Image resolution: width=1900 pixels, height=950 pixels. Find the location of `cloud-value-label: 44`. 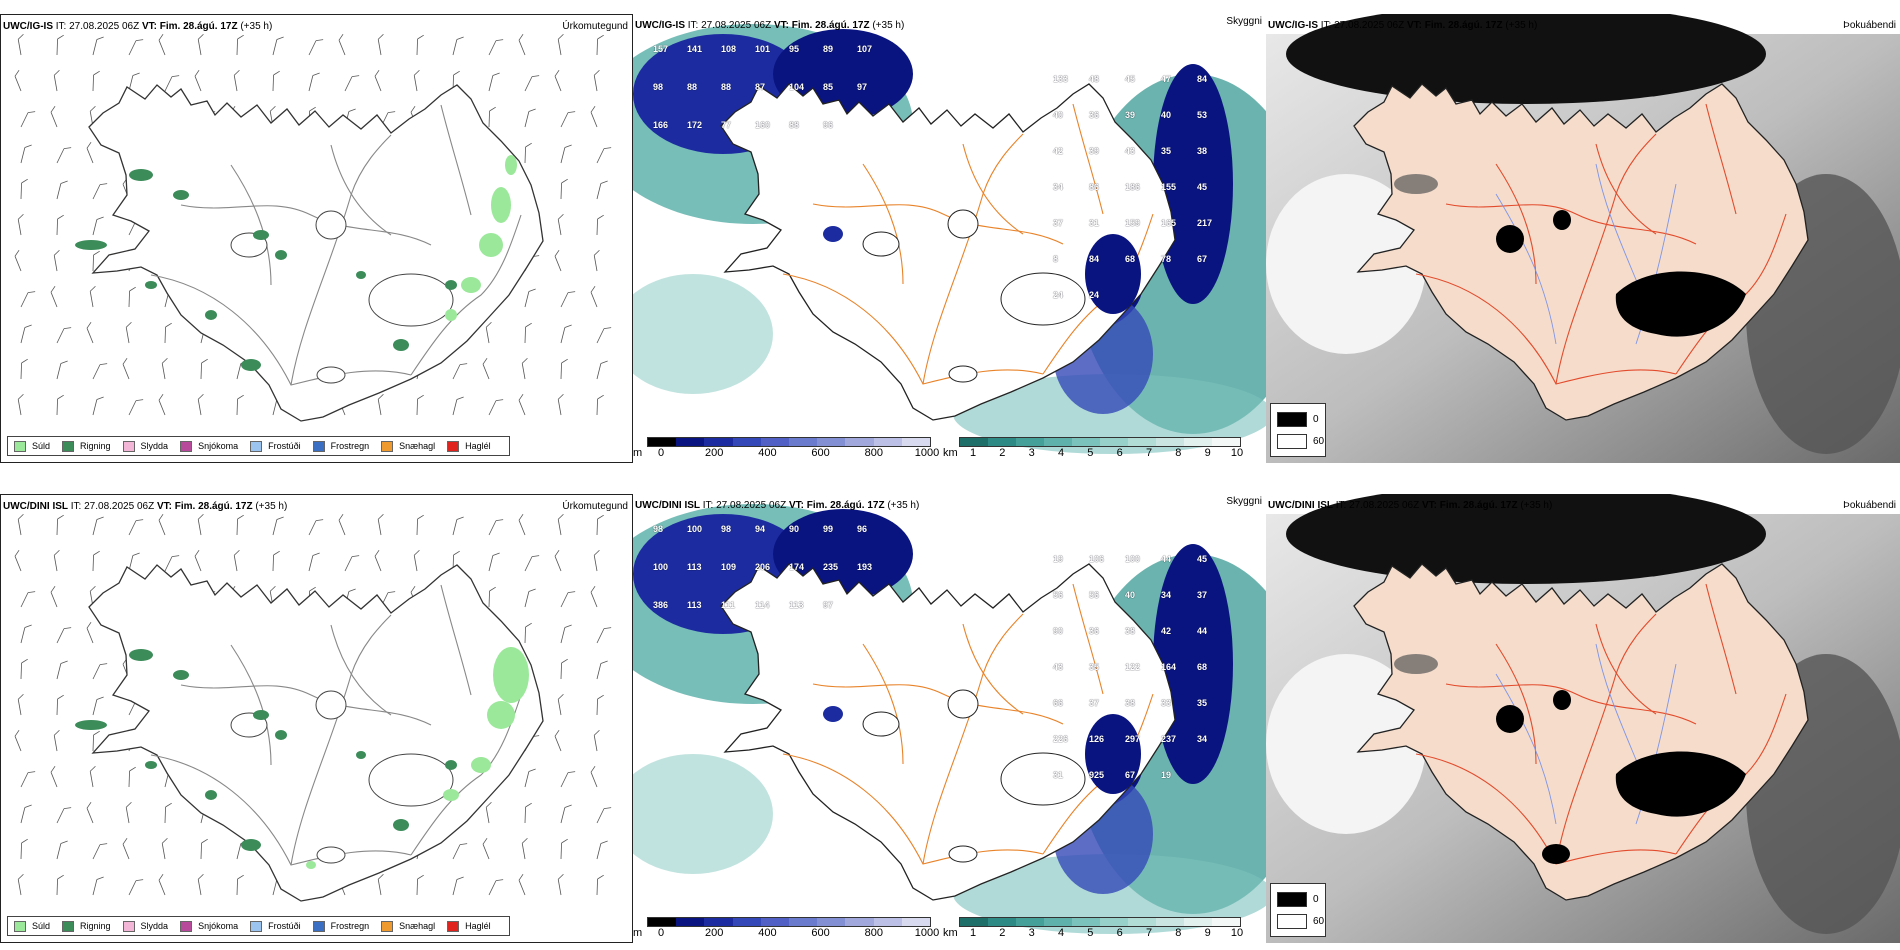

cloud-value-label: 44 is located at coordinates (1202, 631).